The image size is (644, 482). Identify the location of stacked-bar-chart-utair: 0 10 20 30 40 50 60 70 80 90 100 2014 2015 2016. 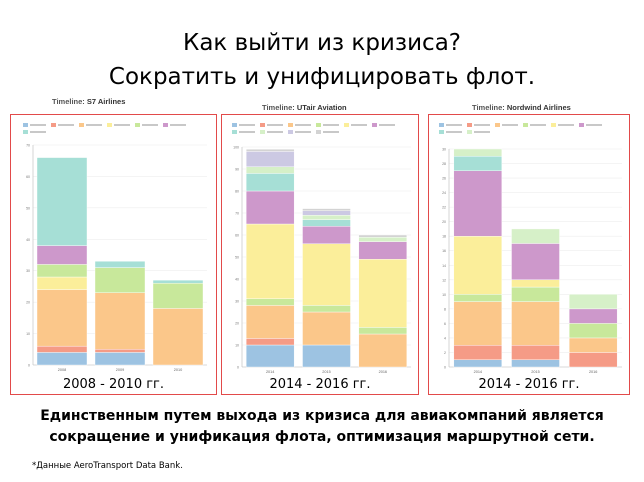
(321, 248).